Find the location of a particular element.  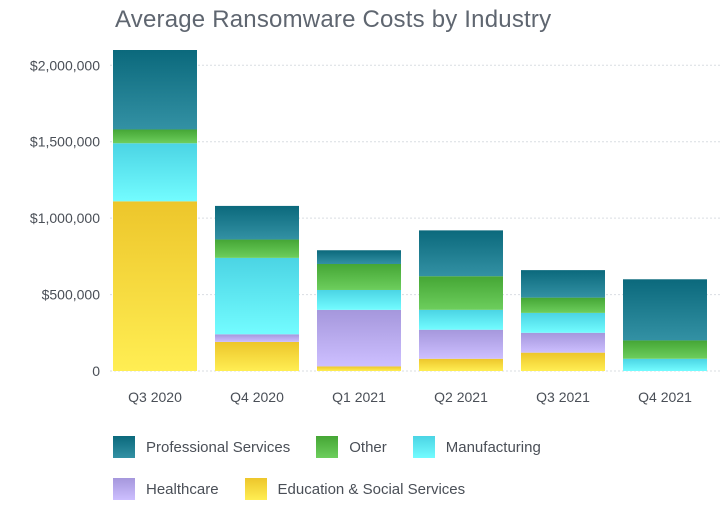

legend-label: Education & Social Services is located at coordinates (371, 489).